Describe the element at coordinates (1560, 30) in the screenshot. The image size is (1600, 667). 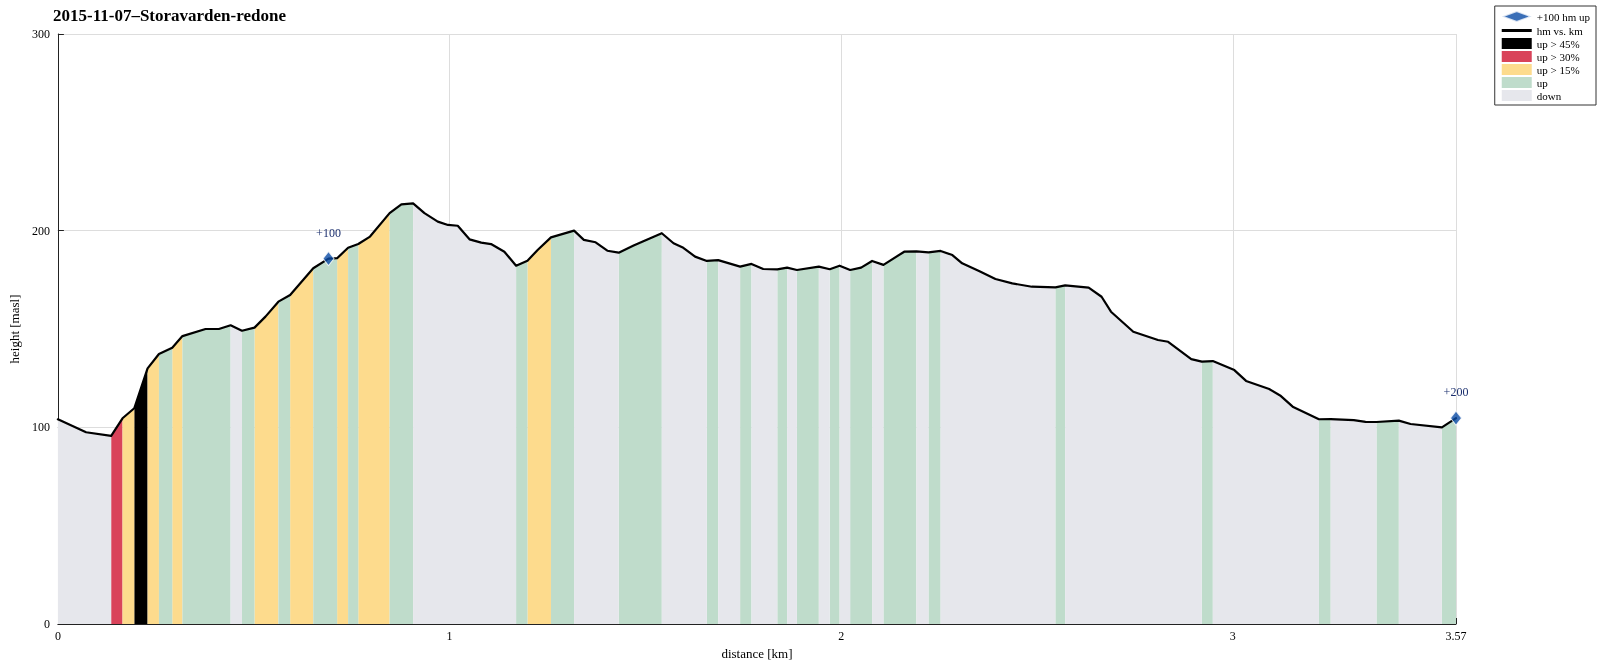
I see `legend-label: hm vs. km` at that location.